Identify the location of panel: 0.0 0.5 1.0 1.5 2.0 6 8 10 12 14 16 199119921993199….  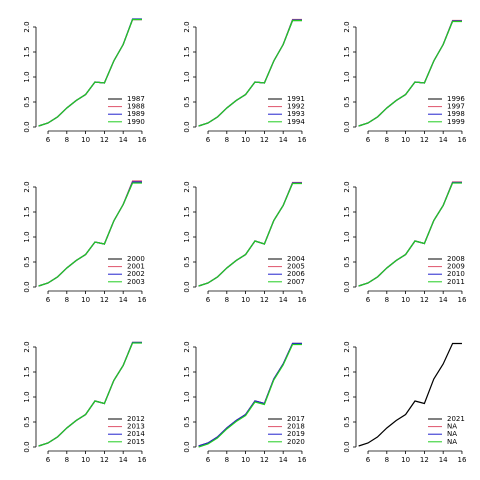
(245, 81).